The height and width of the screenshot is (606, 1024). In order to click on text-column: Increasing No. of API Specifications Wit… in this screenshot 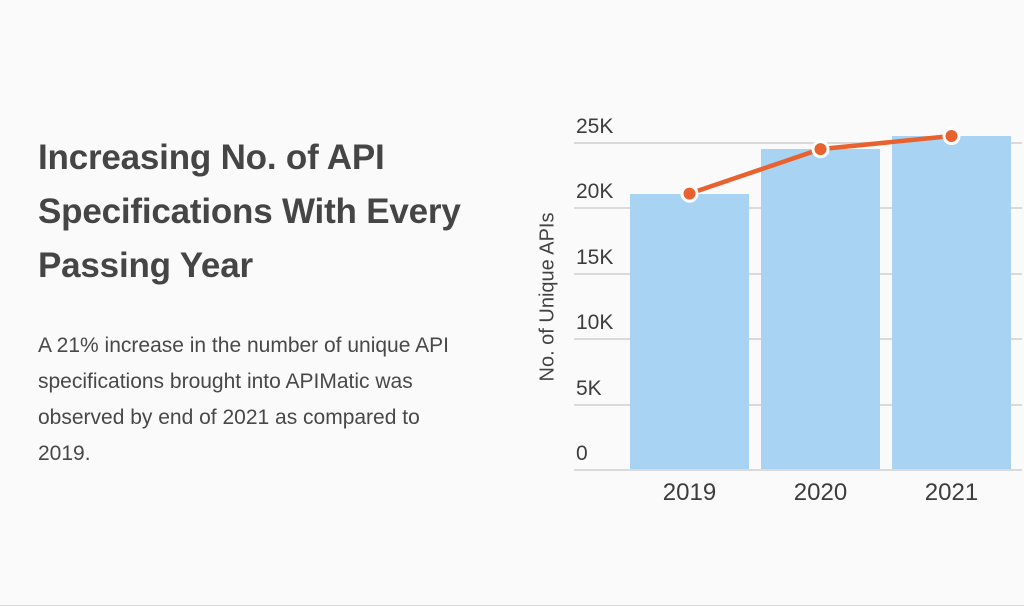, I will do `click(273, 212)`.